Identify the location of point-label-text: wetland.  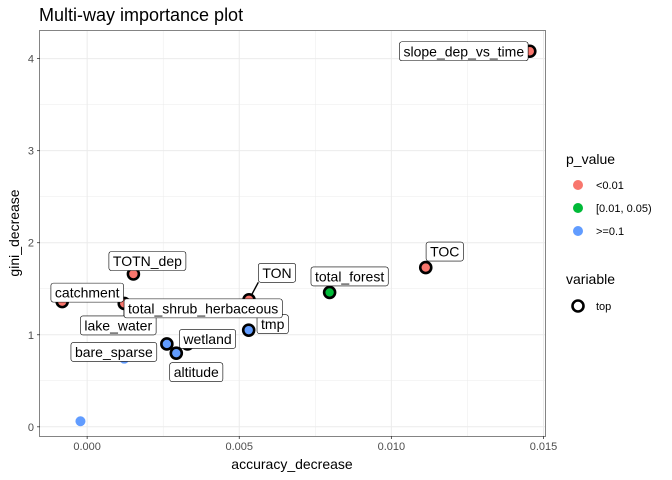
(206, 339).